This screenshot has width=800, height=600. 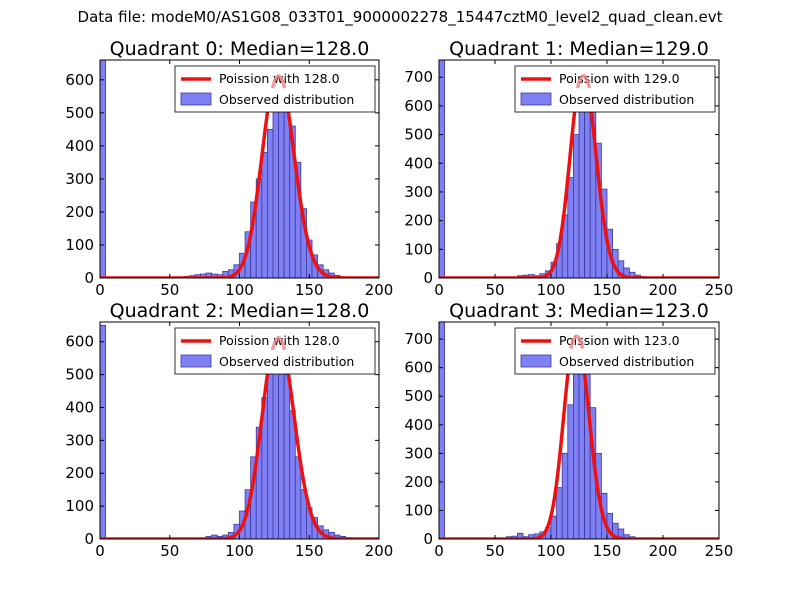 I want to click on chart-title: Quadrant 1: Median=129.0, so click(x=579, y=49).